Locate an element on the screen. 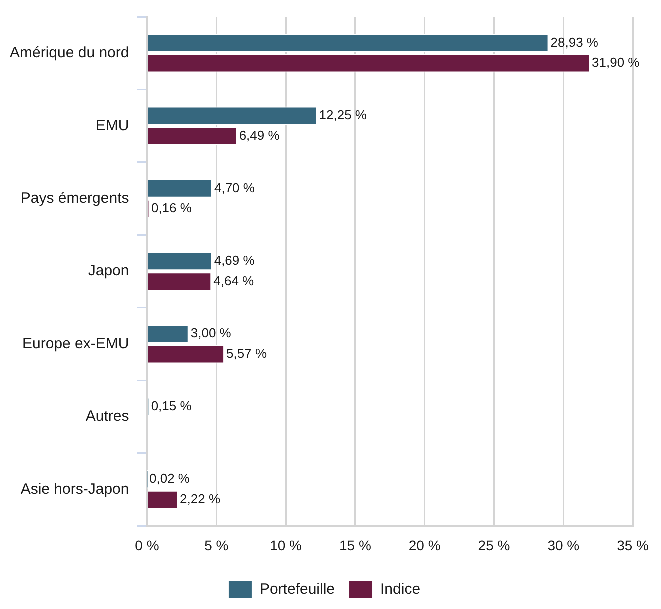 The height and width of the screenshot is (609, 661). x-tick-label: 25 % is located at coordinates (494, 545).